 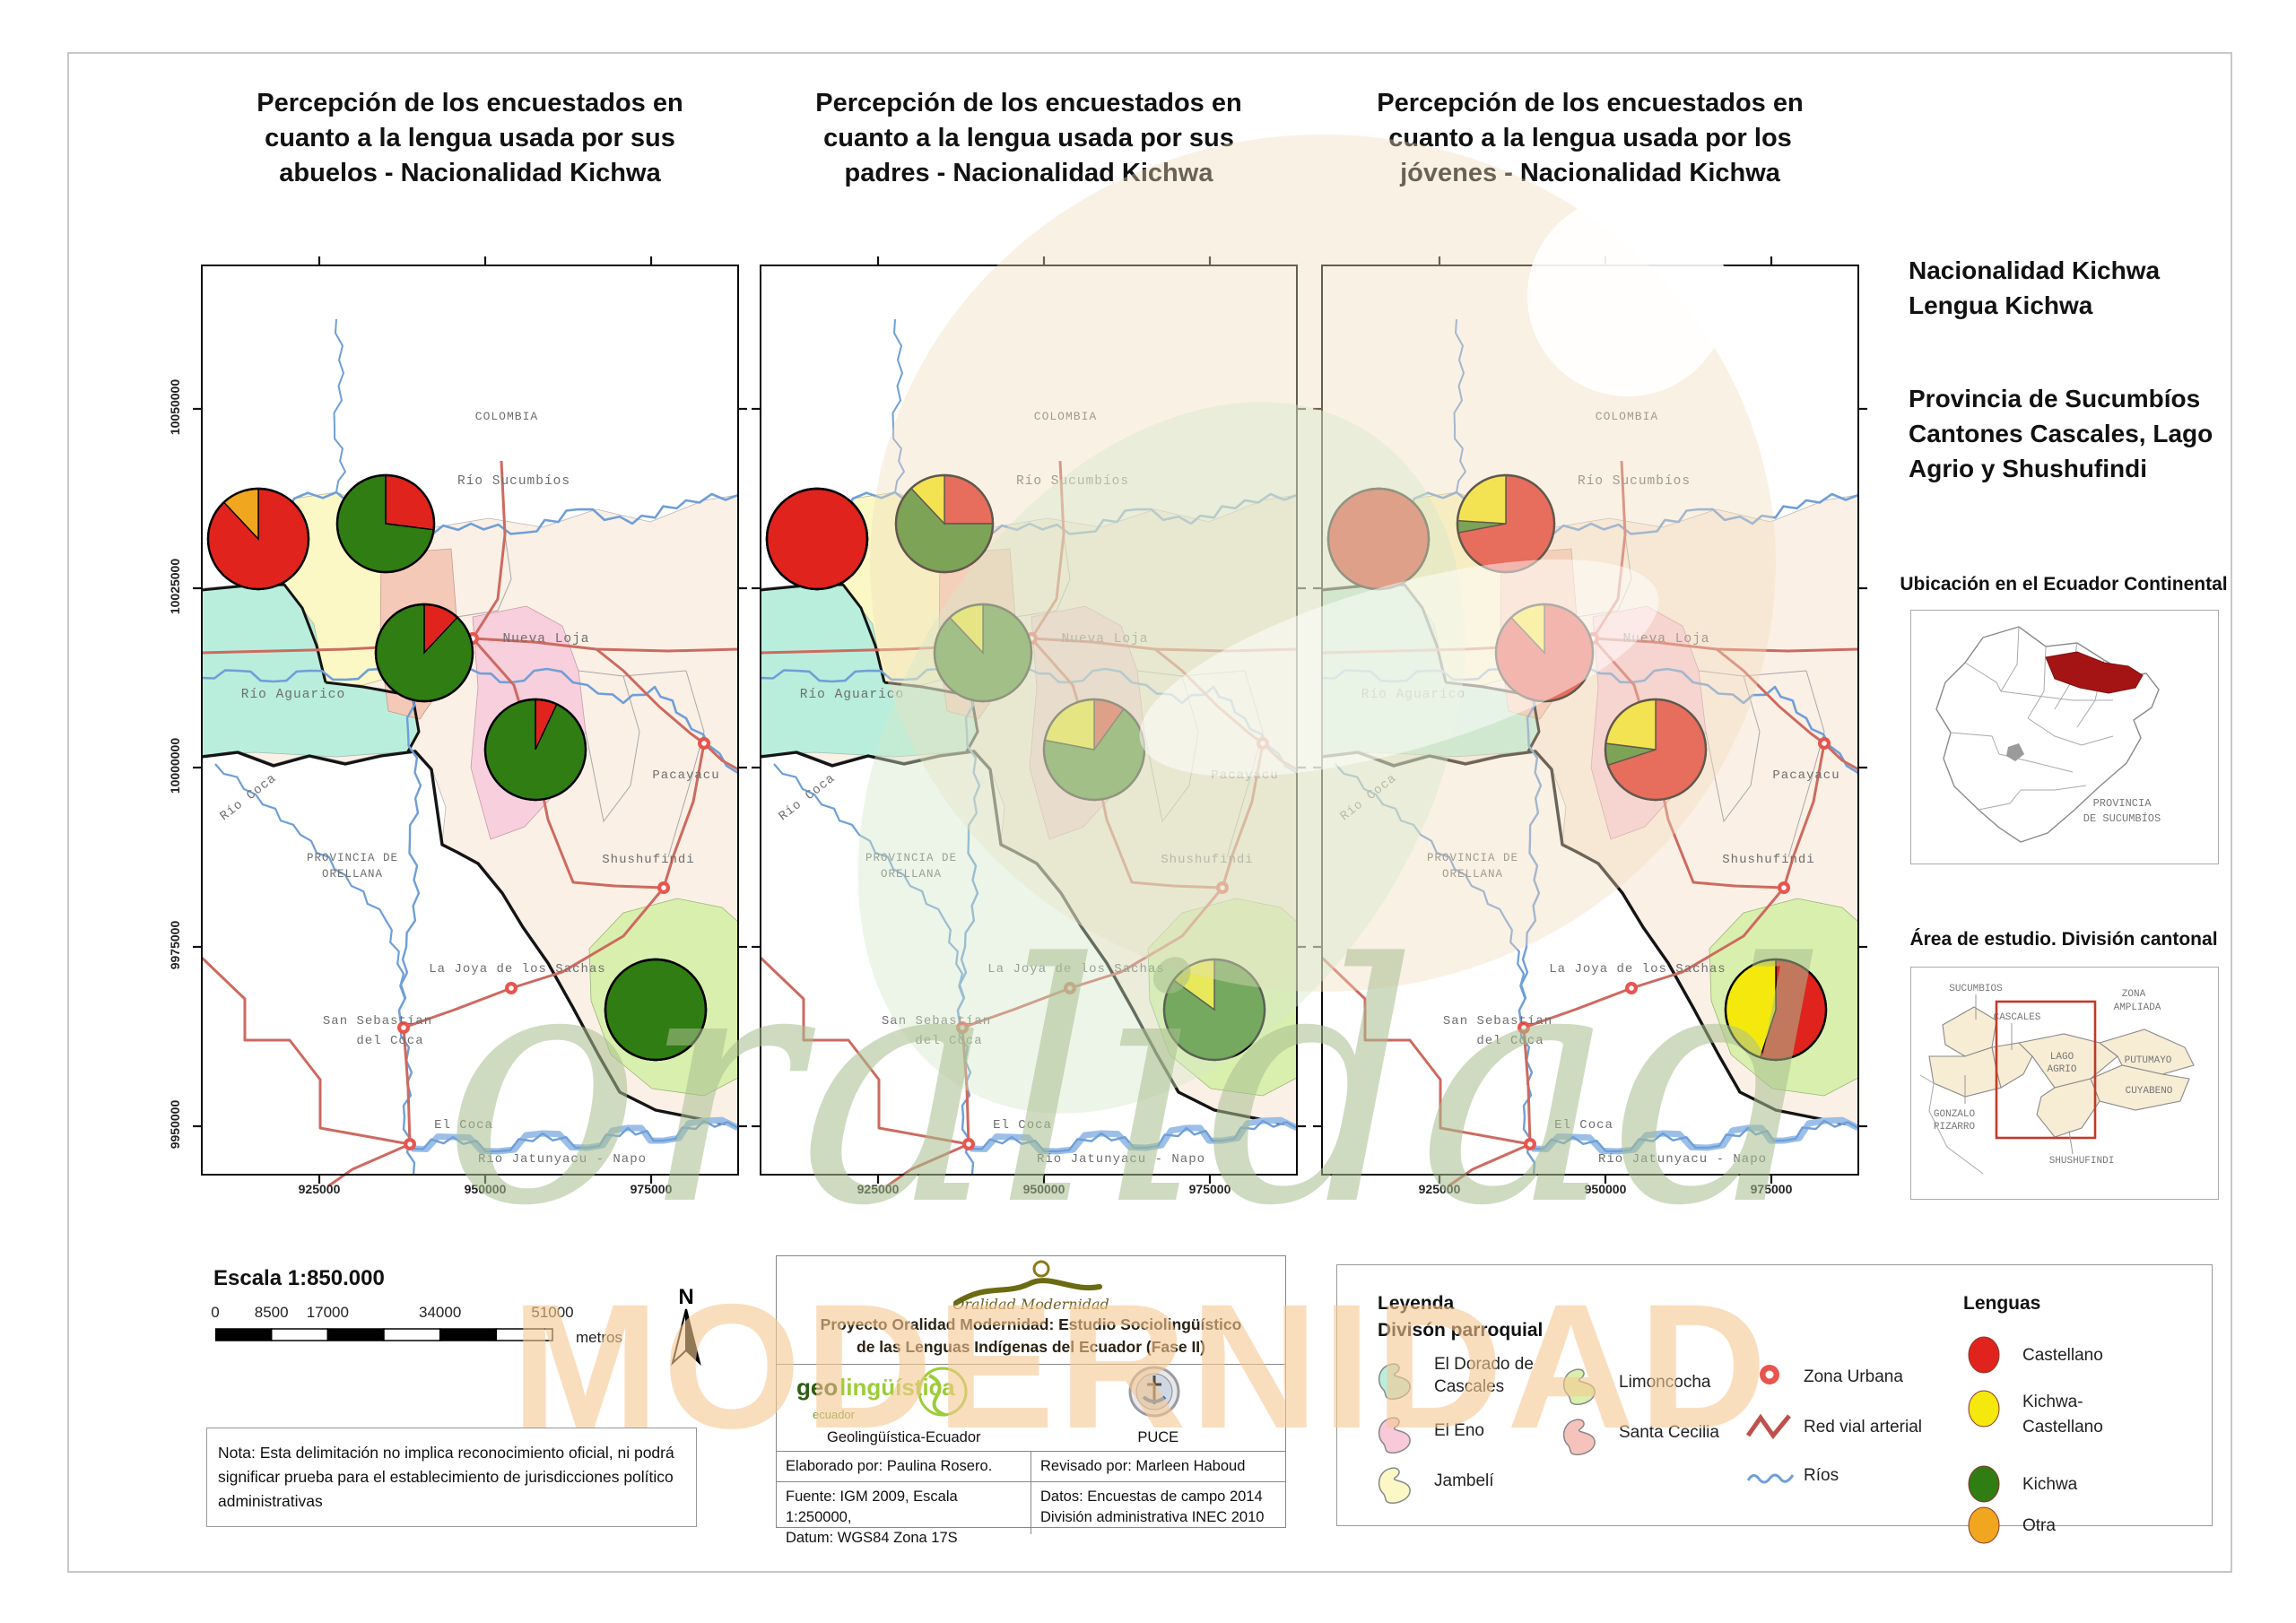 What do you see at coordinates (2137, 1007) in the screenshot?
I see `svg-text: AMPLIADA` at bounding box center [2137, 1007].